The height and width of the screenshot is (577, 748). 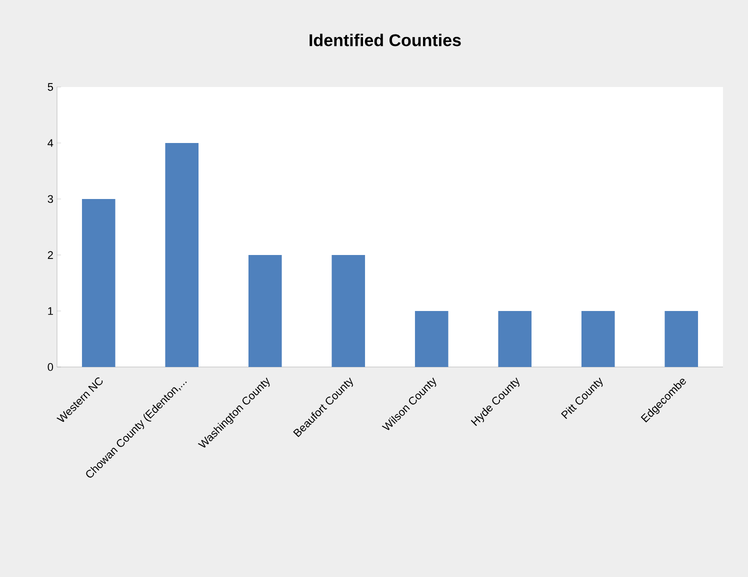 I want to click on y-tick-label: 1, so click(x=50, y=311).